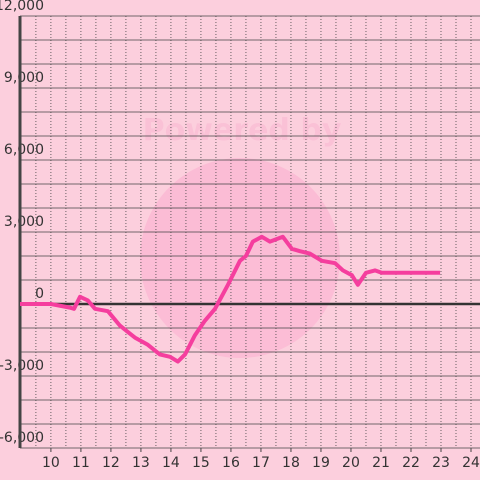 Image resolution: width=480 pixels, height=480 pixels. Describe the element at coordinates (381, 463) in the screenshot. I see `x-tick-label: 21` at that location.